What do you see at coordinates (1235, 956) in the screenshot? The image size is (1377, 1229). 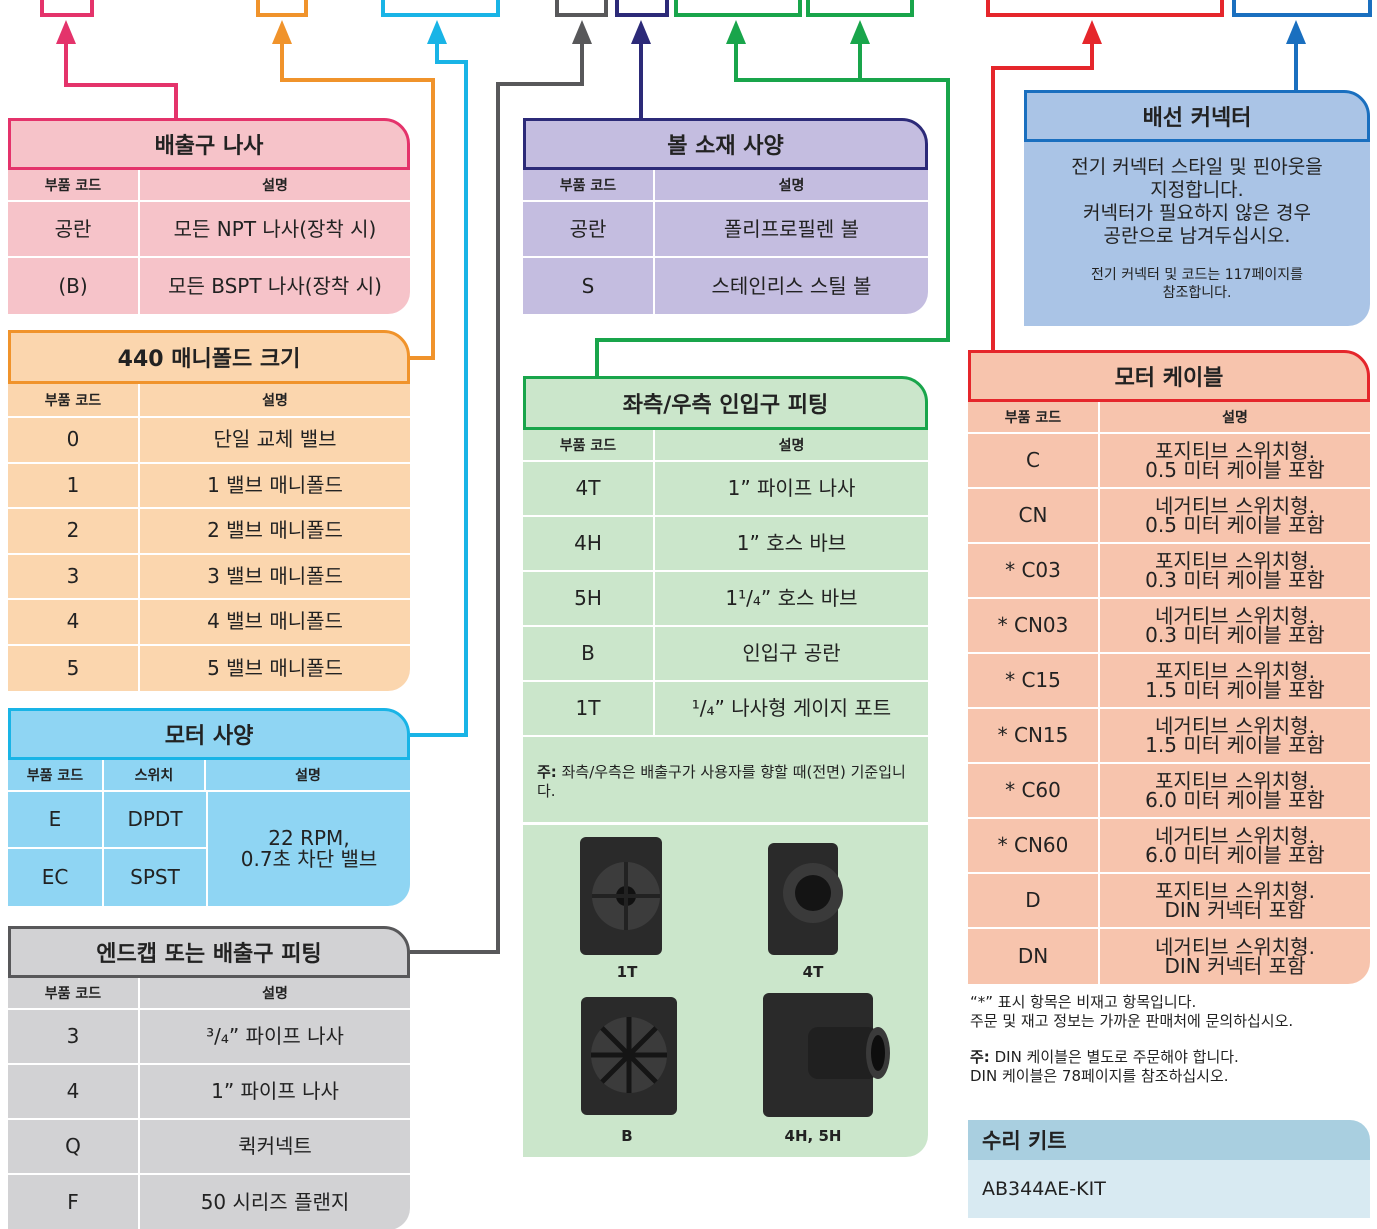 I see `description: 네거티브 스위치형. DIN 커넥터 포함` at bounding box center [1235, 956].